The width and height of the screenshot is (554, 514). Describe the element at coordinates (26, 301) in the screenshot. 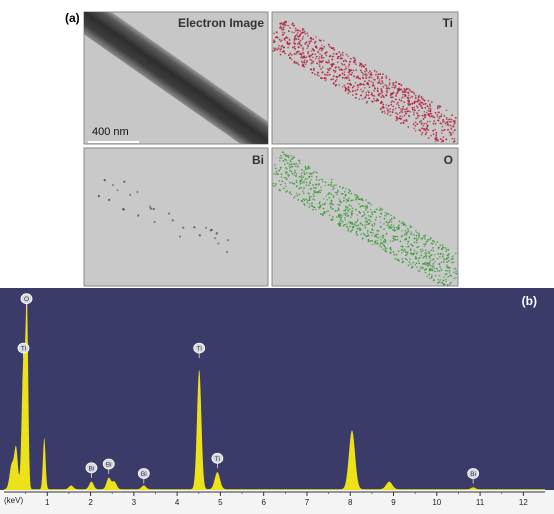

I see `peak-label-o: O` at that location.